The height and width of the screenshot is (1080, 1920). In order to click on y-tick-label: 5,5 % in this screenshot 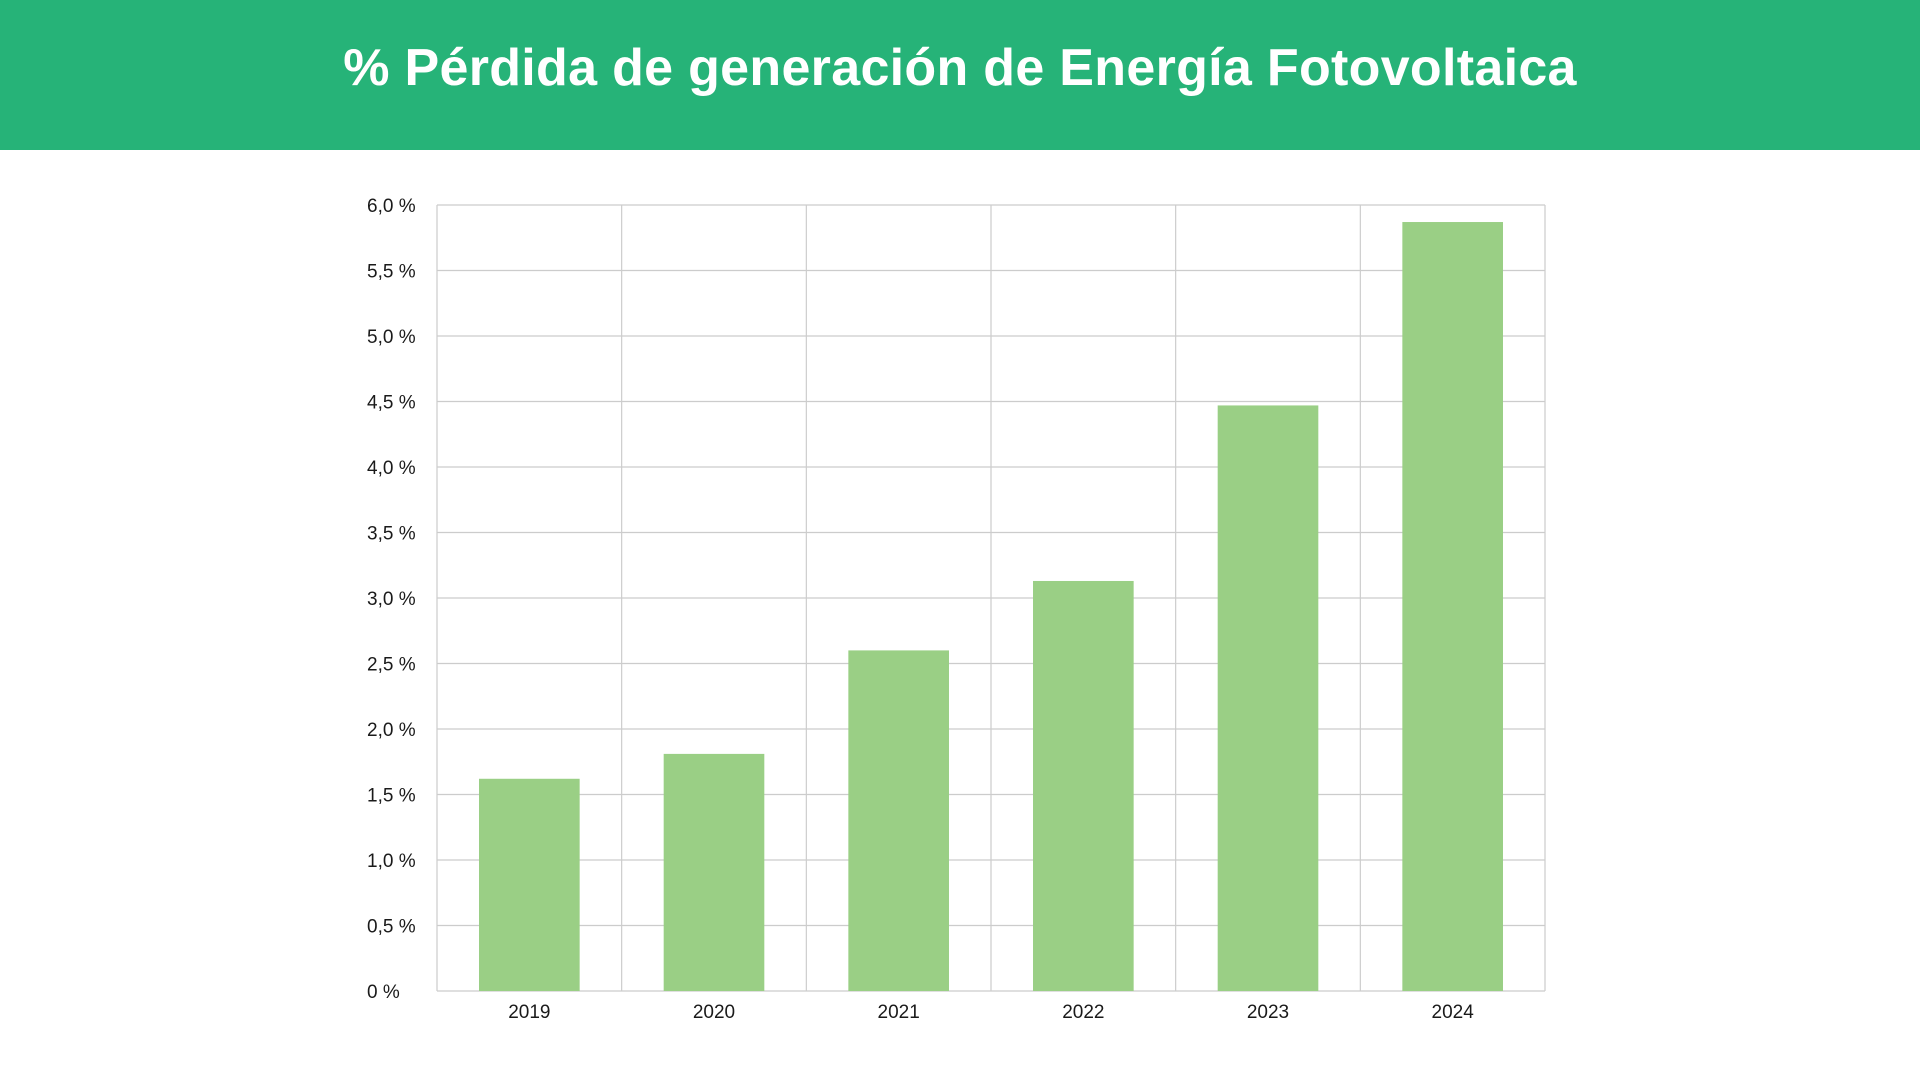, I will do `click(391, 272)`.